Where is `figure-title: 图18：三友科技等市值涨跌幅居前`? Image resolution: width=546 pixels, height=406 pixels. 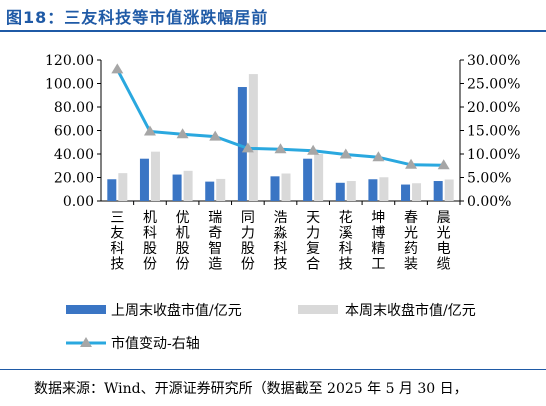
figure-title: 图18：三友科技等市值涨跌幅居前 is located at coordinates (137, 17).